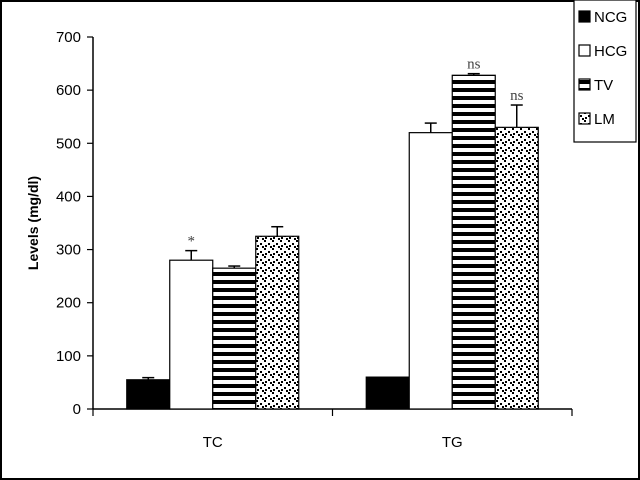  Describe the element at coordinates (610, 17) in the screenshot. I see `legend-label-ncg: NCG` at that location.